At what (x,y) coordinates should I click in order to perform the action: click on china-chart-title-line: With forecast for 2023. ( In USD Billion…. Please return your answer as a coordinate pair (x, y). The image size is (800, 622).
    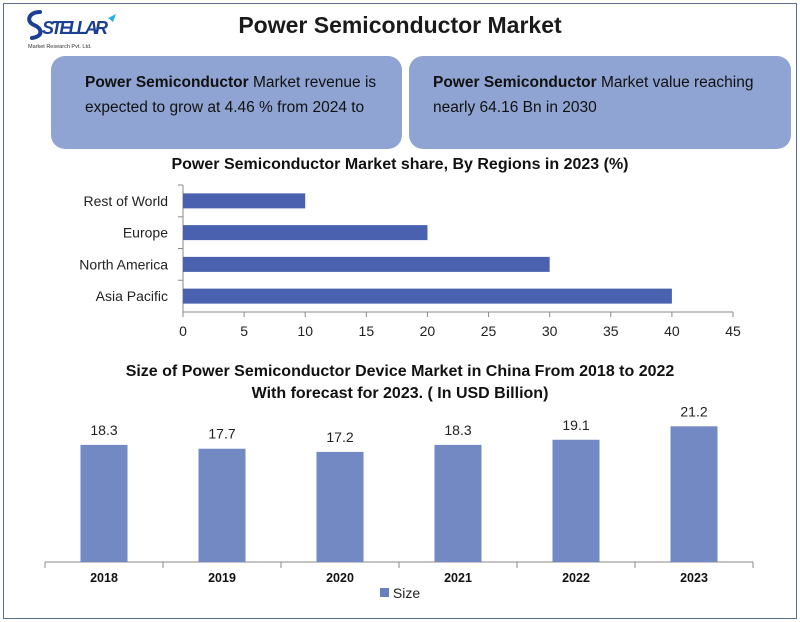
    Looking at the image, I should click on (400, 393).